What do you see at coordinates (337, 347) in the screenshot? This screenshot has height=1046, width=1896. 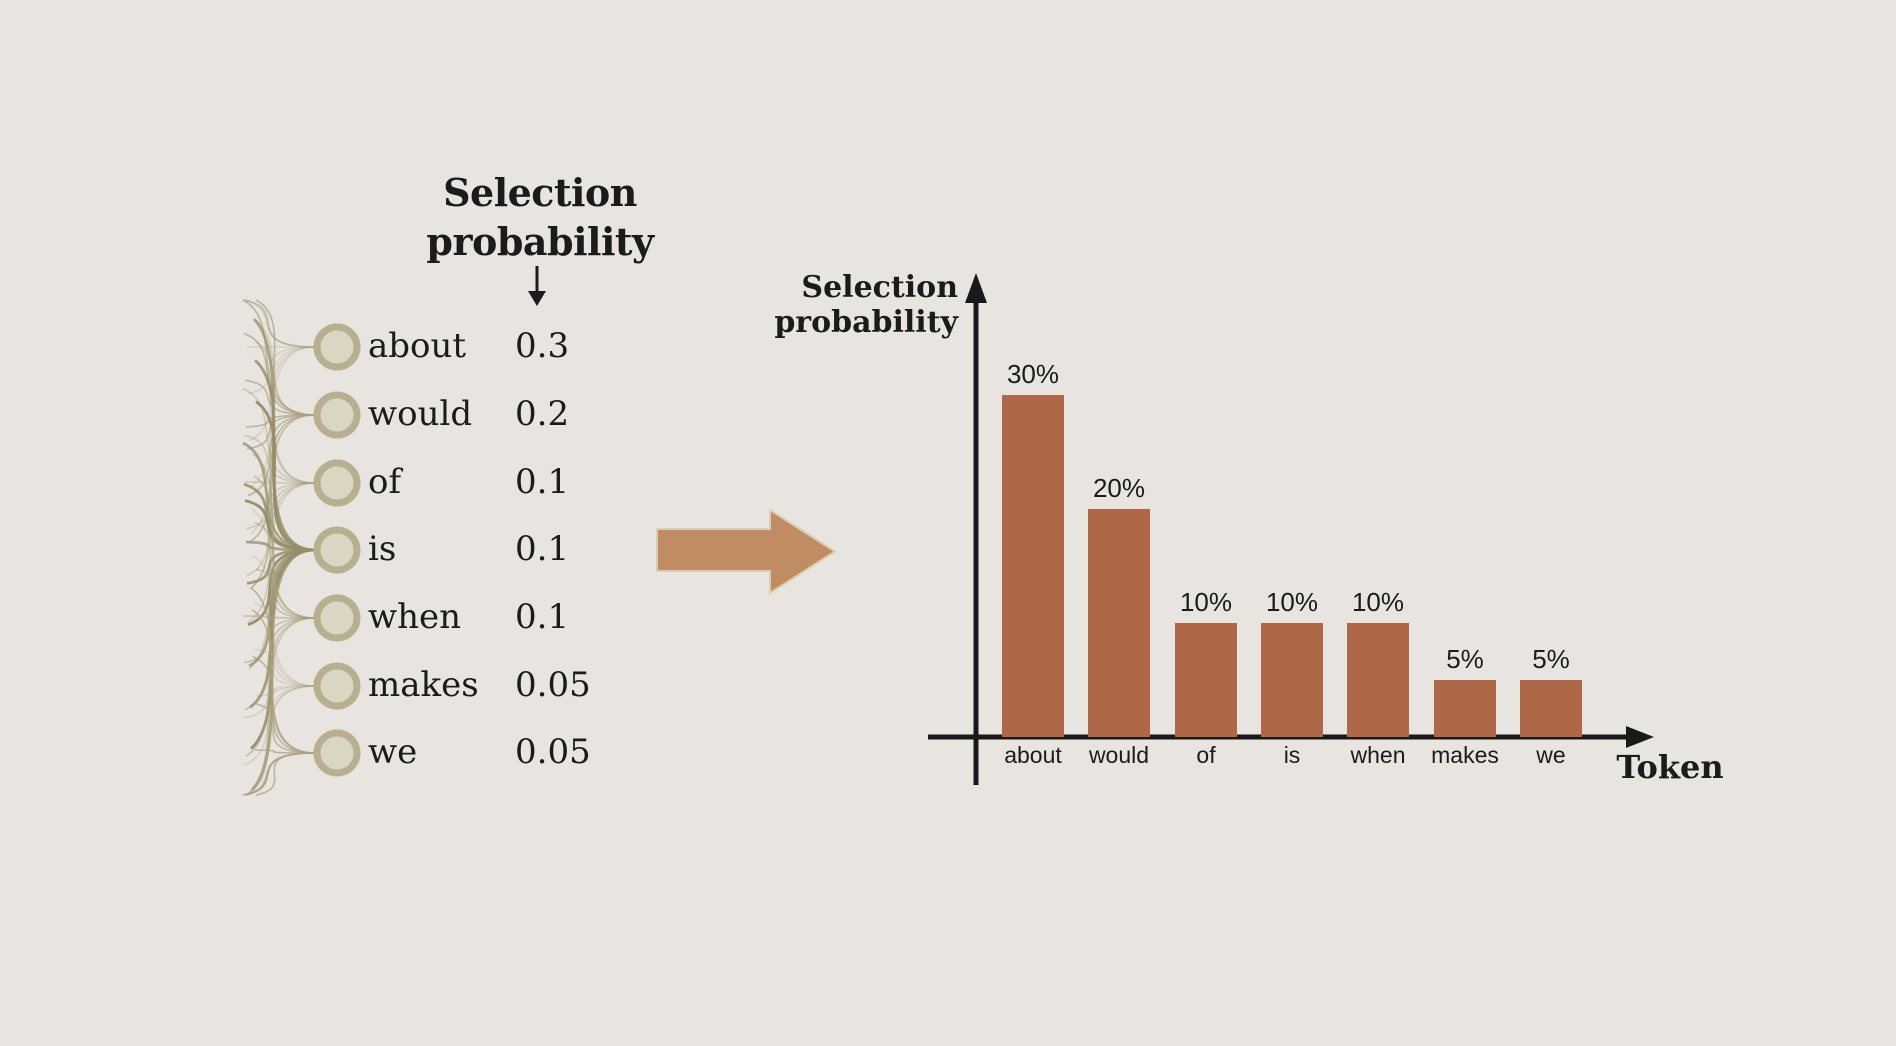 I see `token-node-about` at bounding box center [337, 347].